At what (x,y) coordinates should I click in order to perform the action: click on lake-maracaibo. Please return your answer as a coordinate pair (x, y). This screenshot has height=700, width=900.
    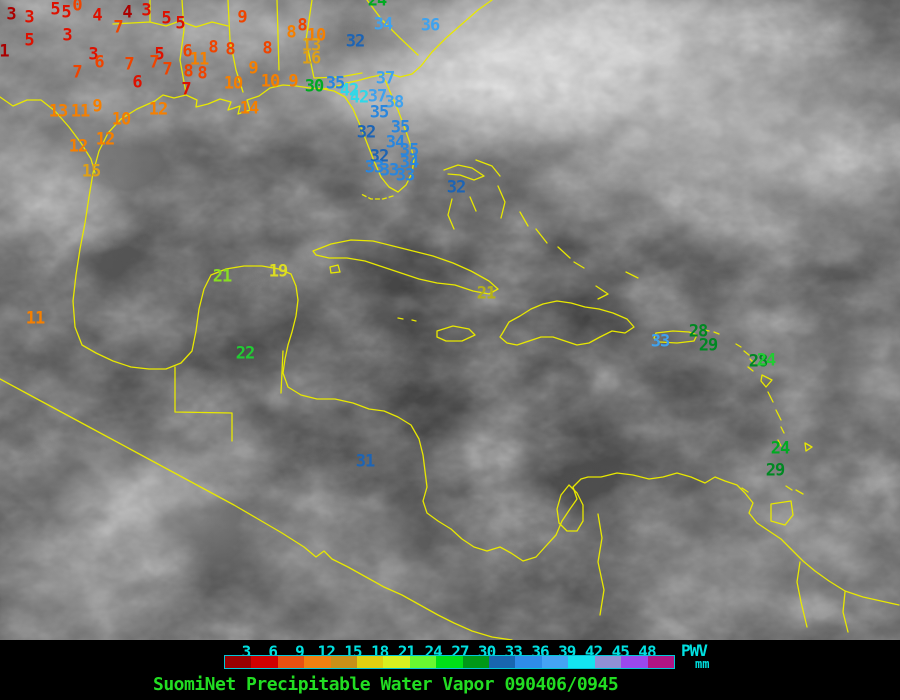
    Looking at the image, I should click on (570, 508).